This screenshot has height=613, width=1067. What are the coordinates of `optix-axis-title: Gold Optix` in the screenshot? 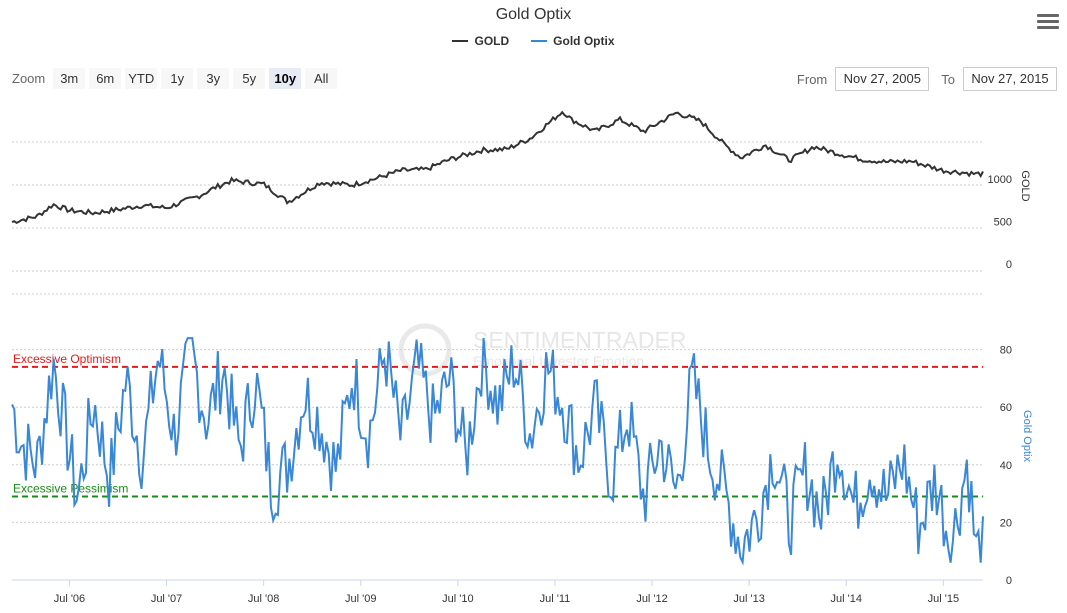 It's located at (1027, 436).